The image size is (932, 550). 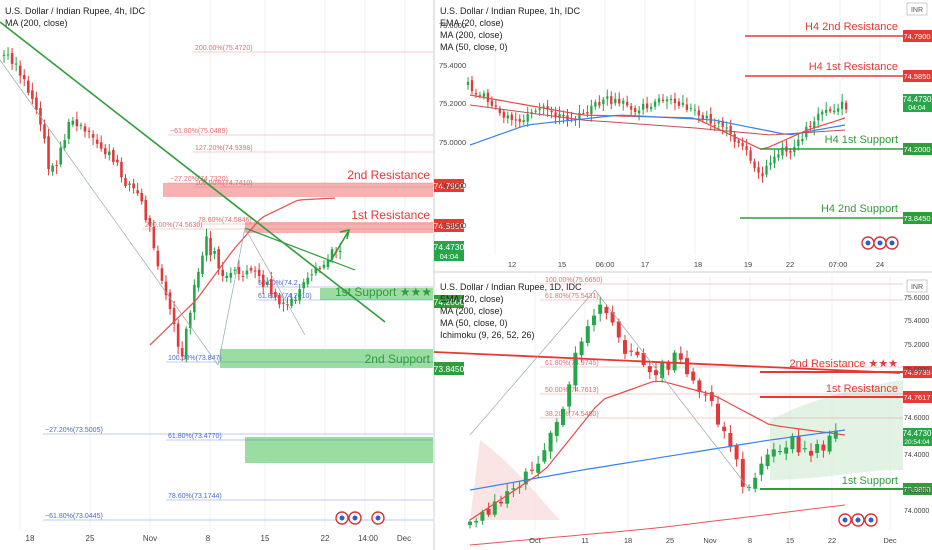 I want to click on rb-fib-label: 100.00%(75.6650), so click(x=574, y=280).